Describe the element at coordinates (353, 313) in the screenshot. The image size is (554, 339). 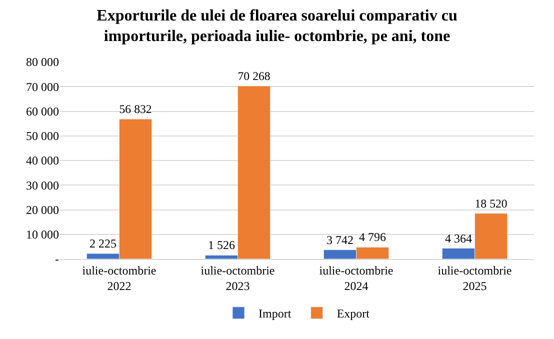
I see `legend-label: Export` at that location.